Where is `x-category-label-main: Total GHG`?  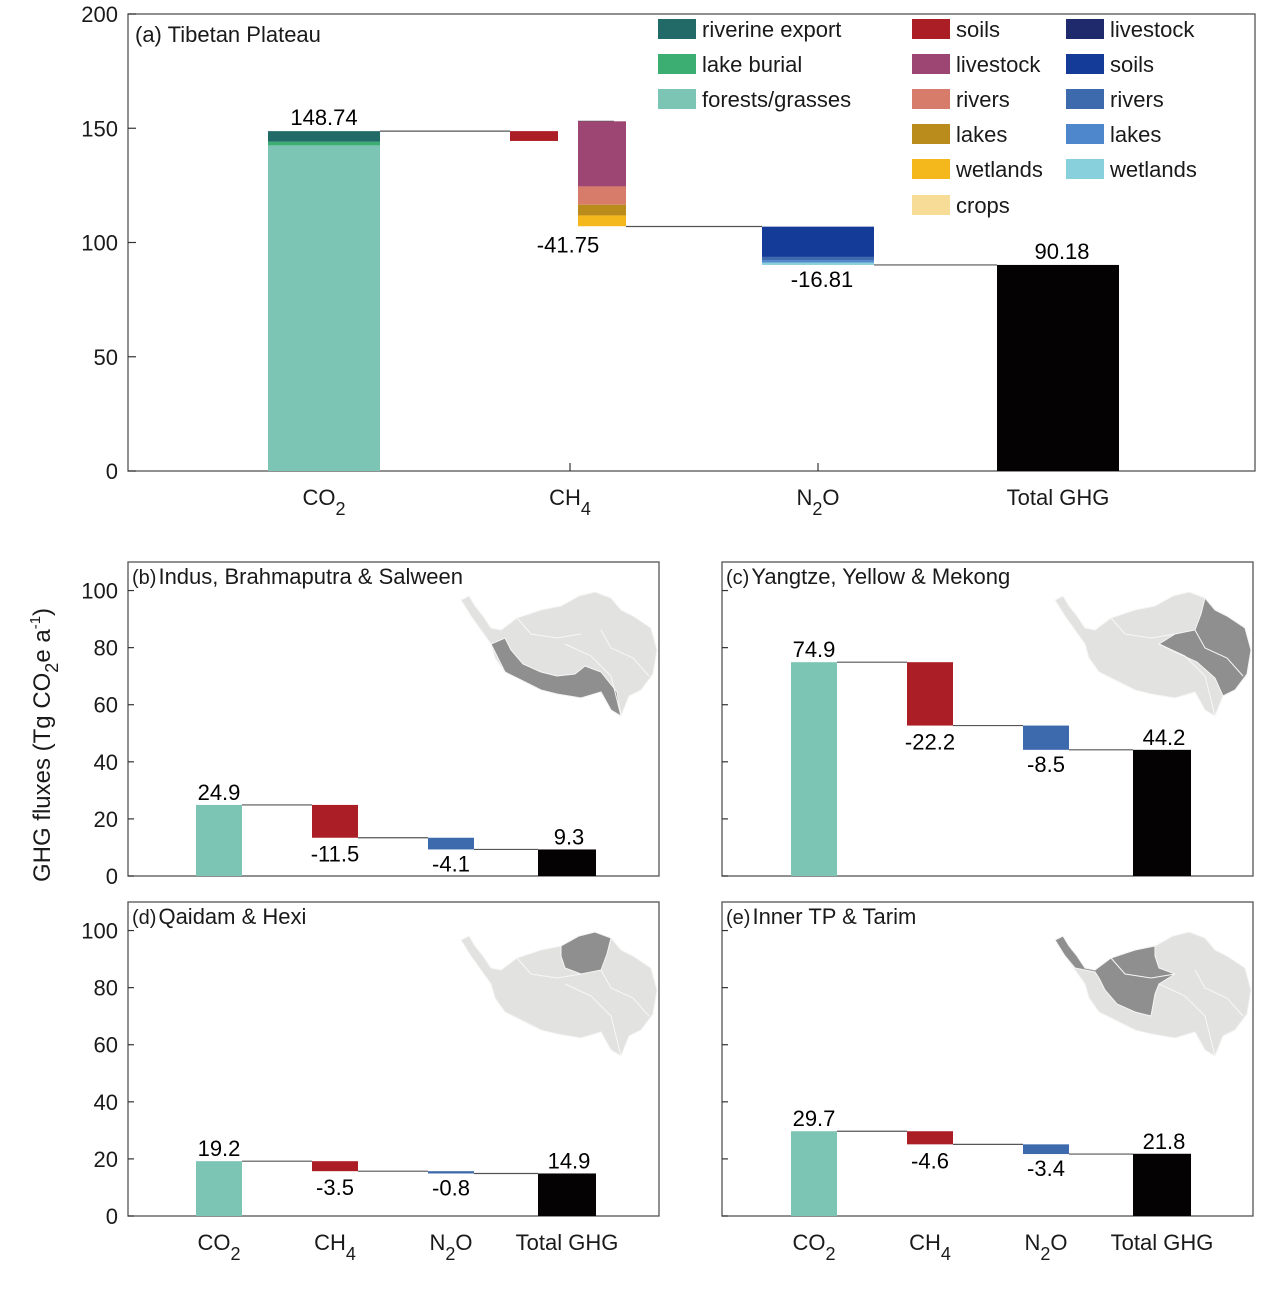
x-category-label-main: Total GHG is located at coordinates (1058, 497).